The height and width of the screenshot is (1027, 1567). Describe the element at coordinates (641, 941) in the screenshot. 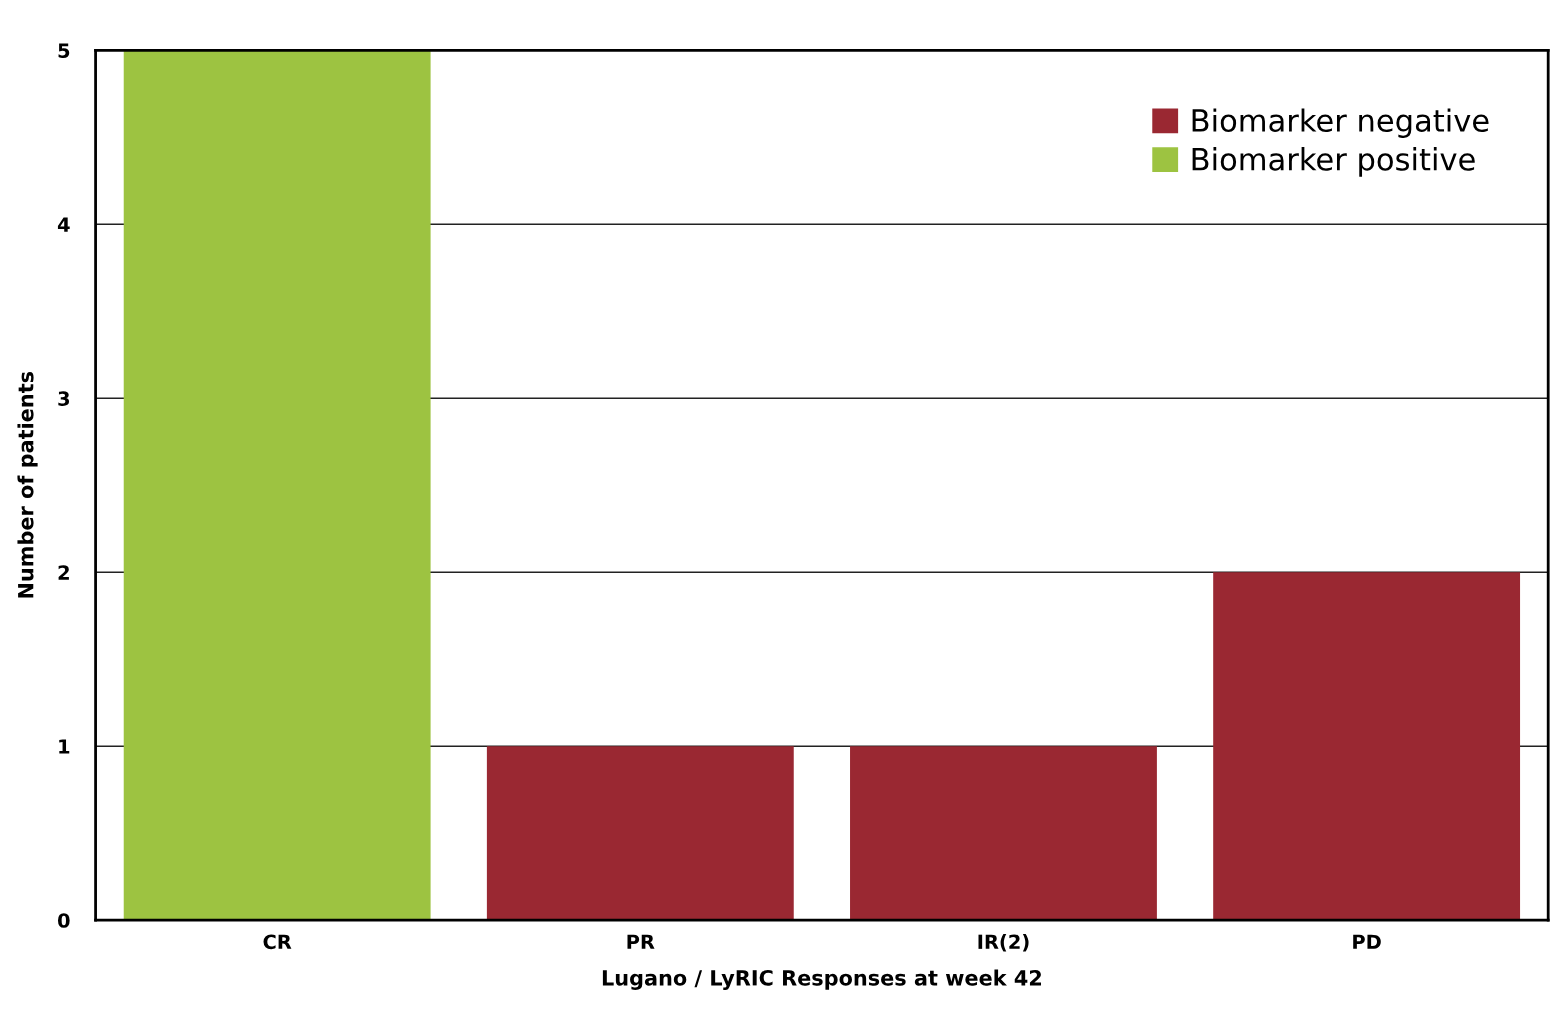

I see `x-tick-label: PR` at that location.